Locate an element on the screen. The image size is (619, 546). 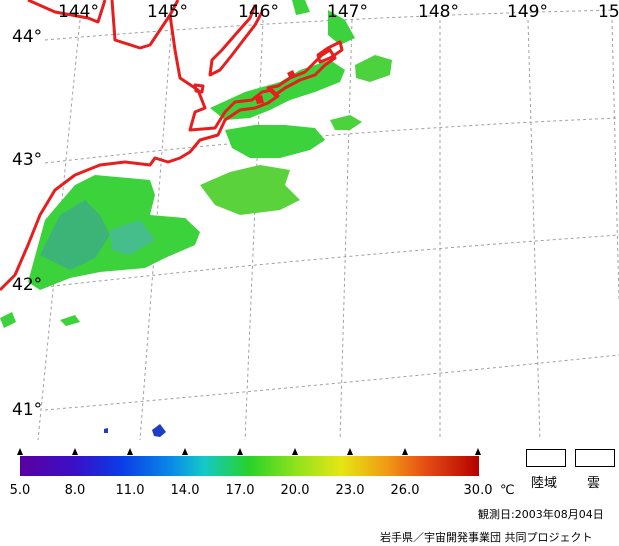
sst-patch-northeast is located at coordinates (373, 68).